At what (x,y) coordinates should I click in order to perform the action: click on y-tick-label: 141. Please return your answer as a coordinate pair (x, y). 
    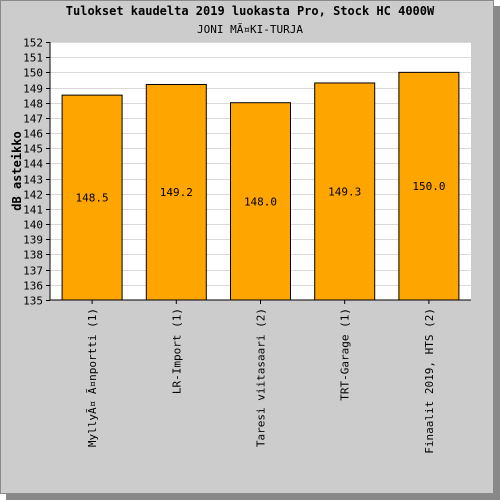
    Looking at the image, I should click on (33, 210).